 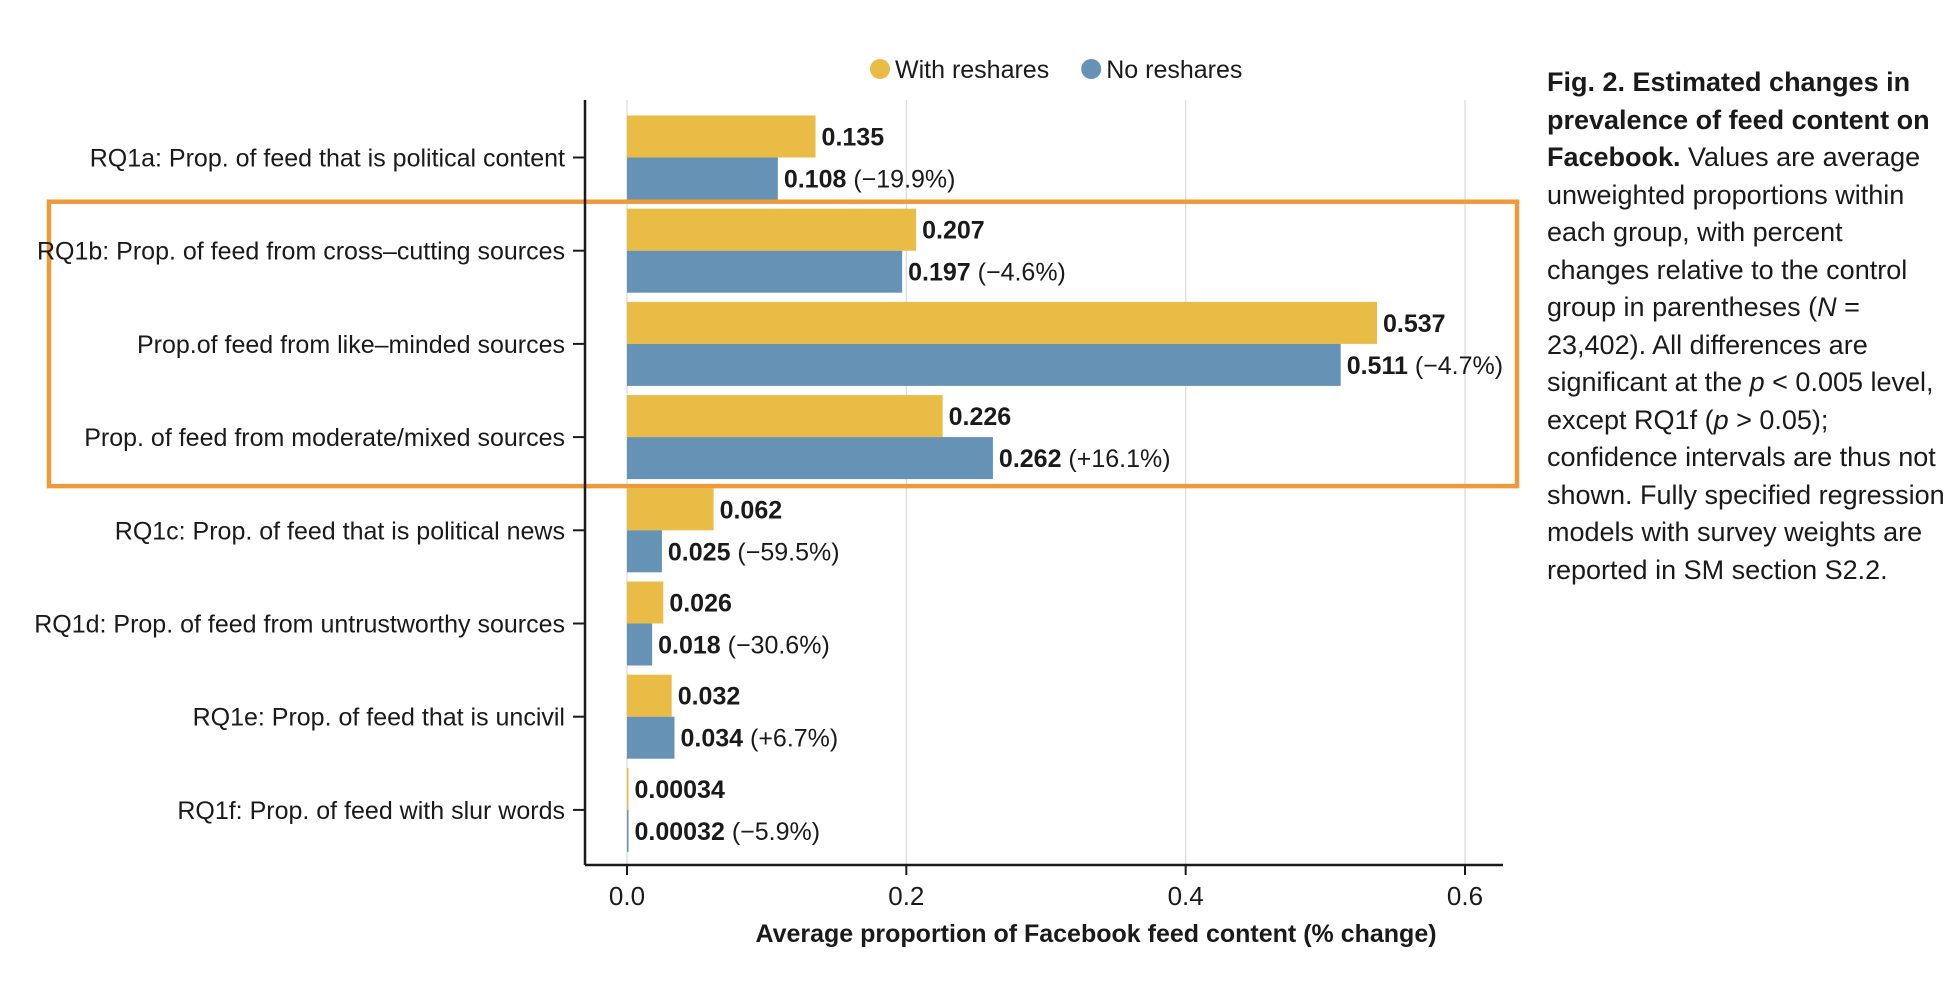 What do you see at coordinates (627, 896) in the screenshot?
I see `x-tick-label: 0.0` at bounding box center [627, 896].